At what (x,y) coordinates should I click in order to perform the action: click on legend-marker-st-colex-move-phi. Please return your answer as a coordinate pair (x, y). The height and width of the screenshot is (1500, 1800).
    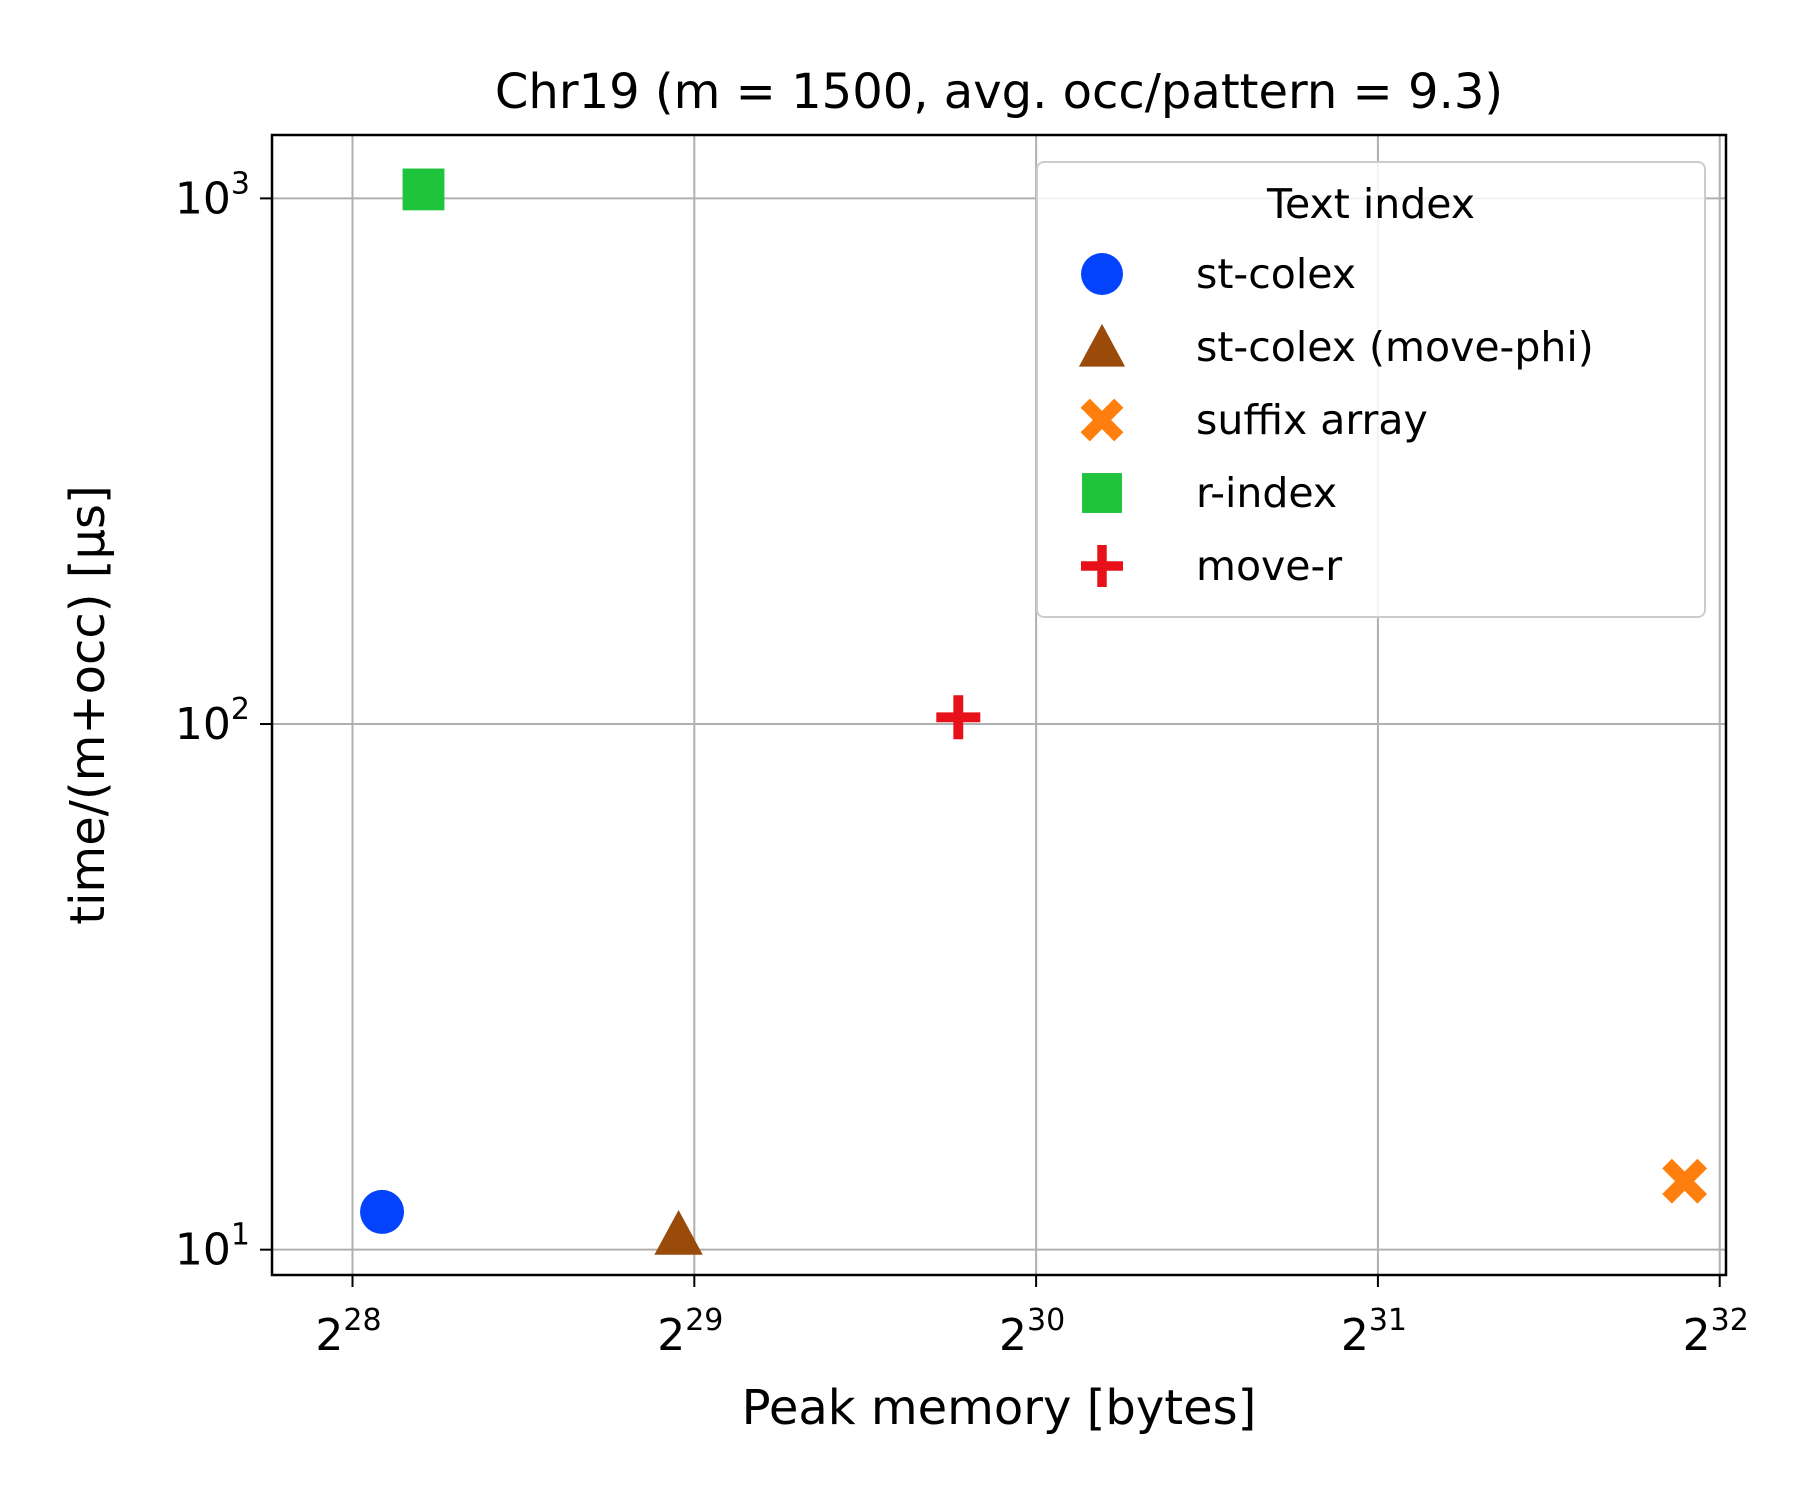
    Looking at the image, I should click on (1102, 345).